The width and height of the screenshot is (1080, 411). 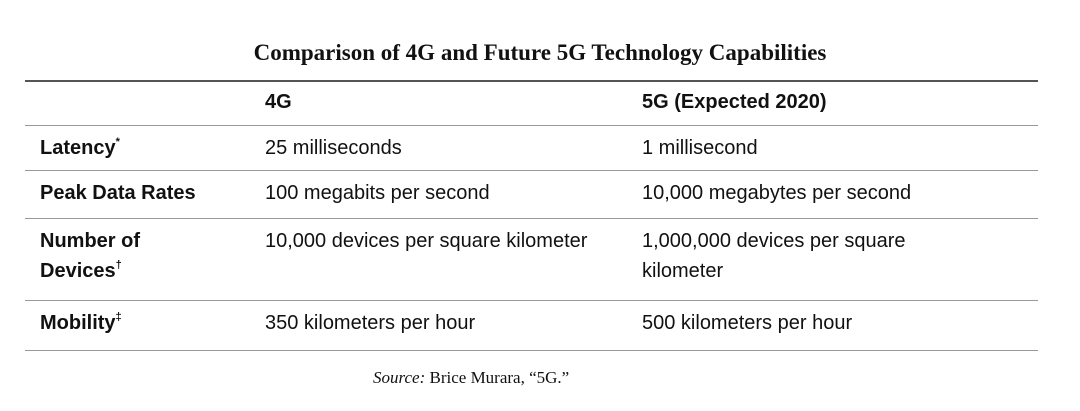 I want to click on row-label: Mobility‡, so click(x=124, y=323).